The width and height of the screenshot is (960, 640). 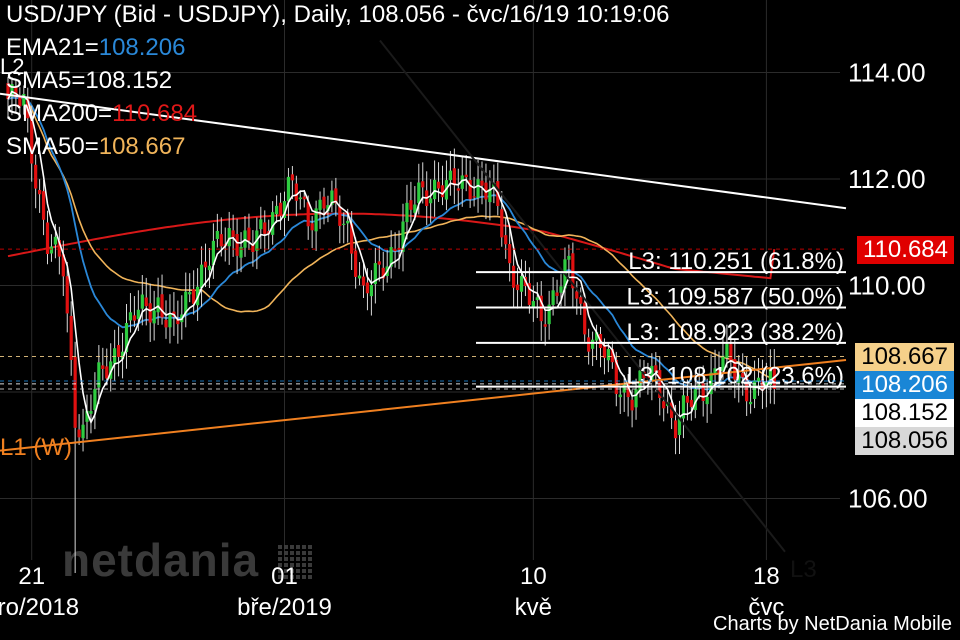 What do you see at coordinates (533, 576) in the screenshot?
I see `x-tick-day: 10` at bounding box center [533, 576].